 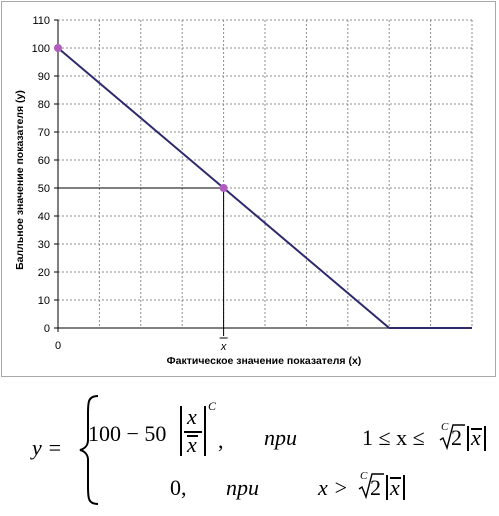 I want to click on row2-root-index: C, so click(x=364, y=476).